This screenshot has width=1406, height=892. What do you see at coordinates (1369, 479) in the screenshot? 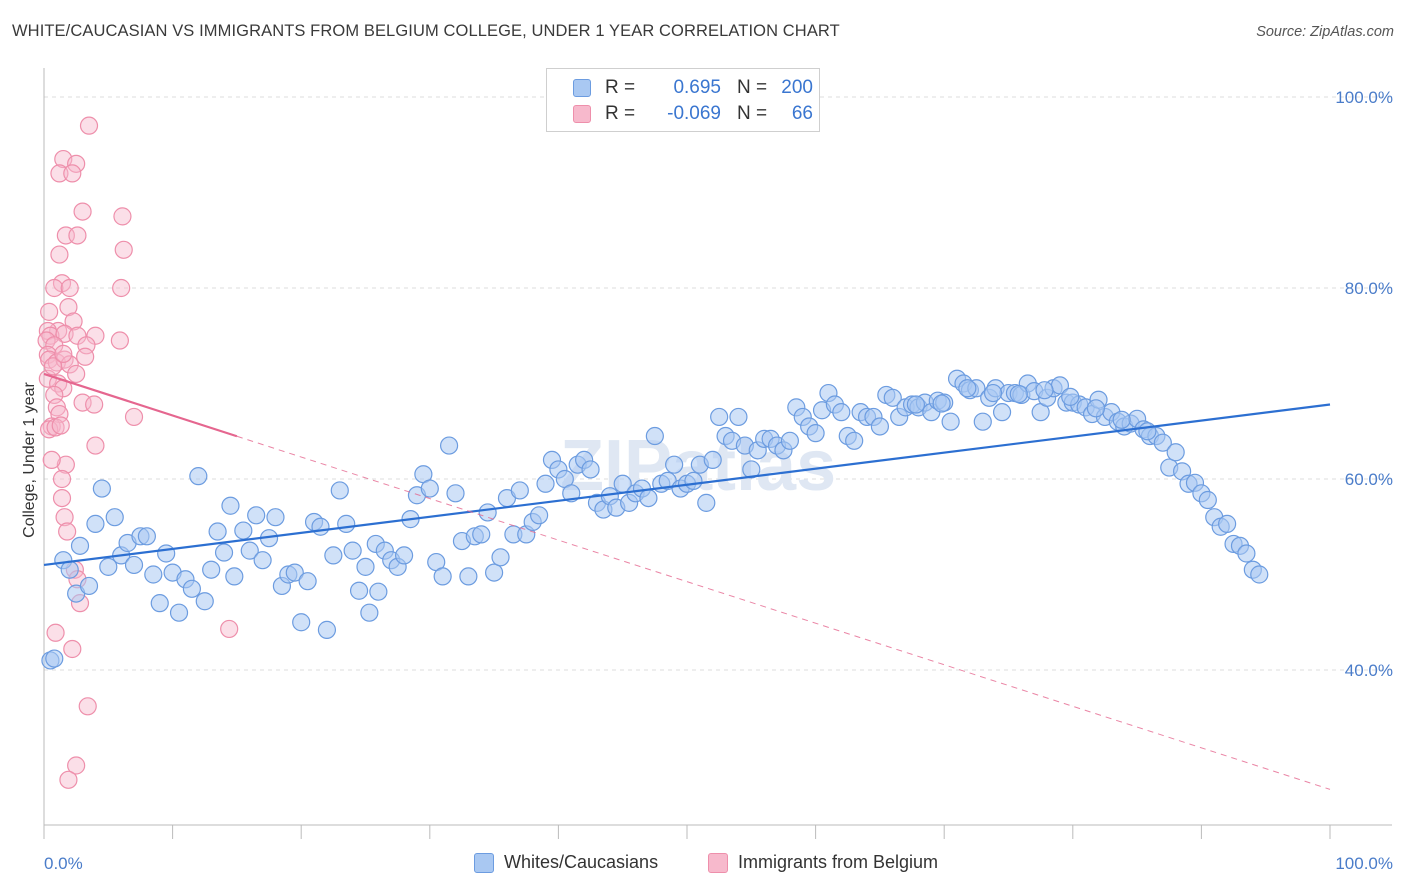
I see `y-tick-label: 60.0%` at bounding box center [1369, 479].